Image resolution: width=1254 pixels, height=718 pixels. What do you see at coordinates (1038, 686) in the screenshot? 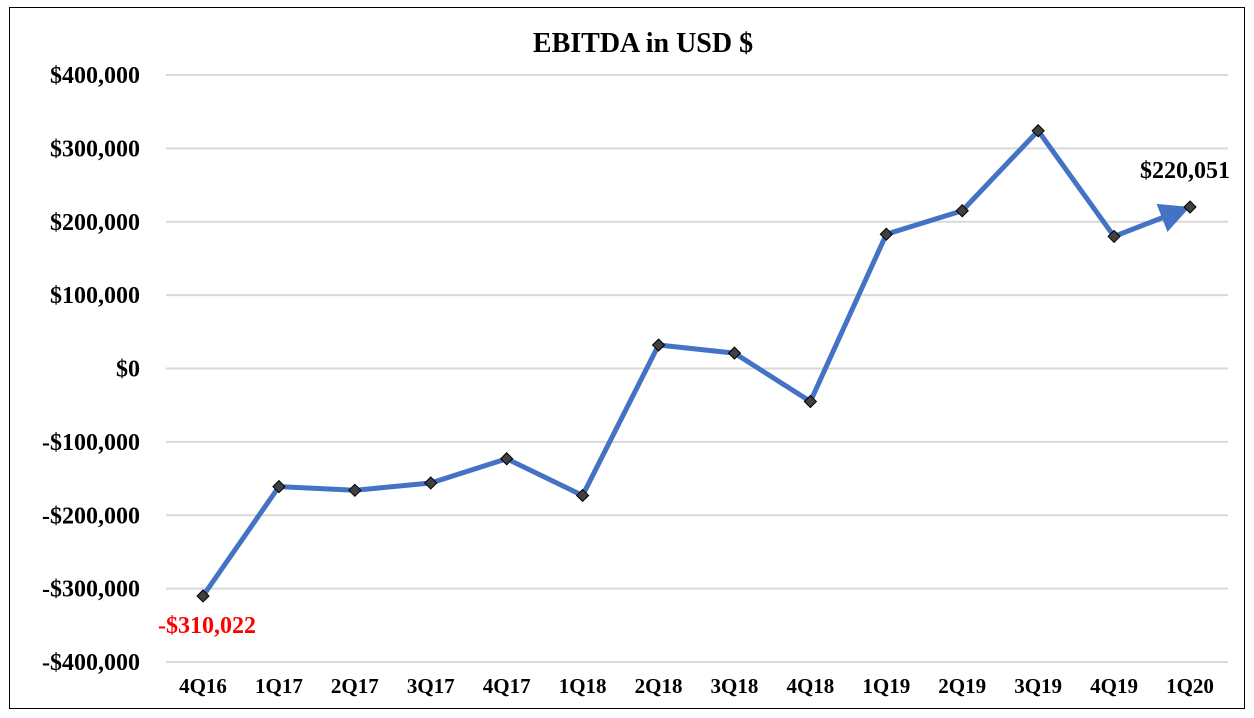
I see `x-tick-label: 3Q19` at bounding box center [1038, 686].